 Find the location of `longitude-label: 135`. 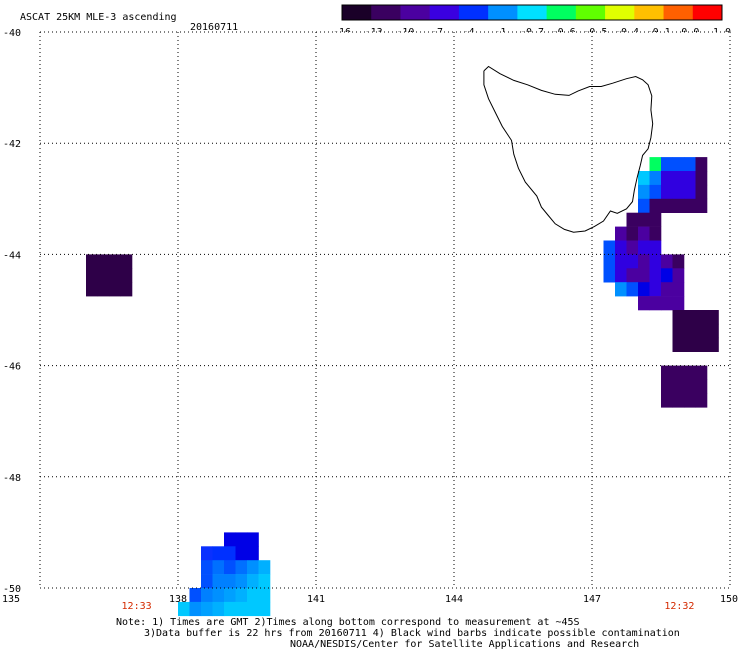

longitude-label: 135 is located at coordinates (11, 599).